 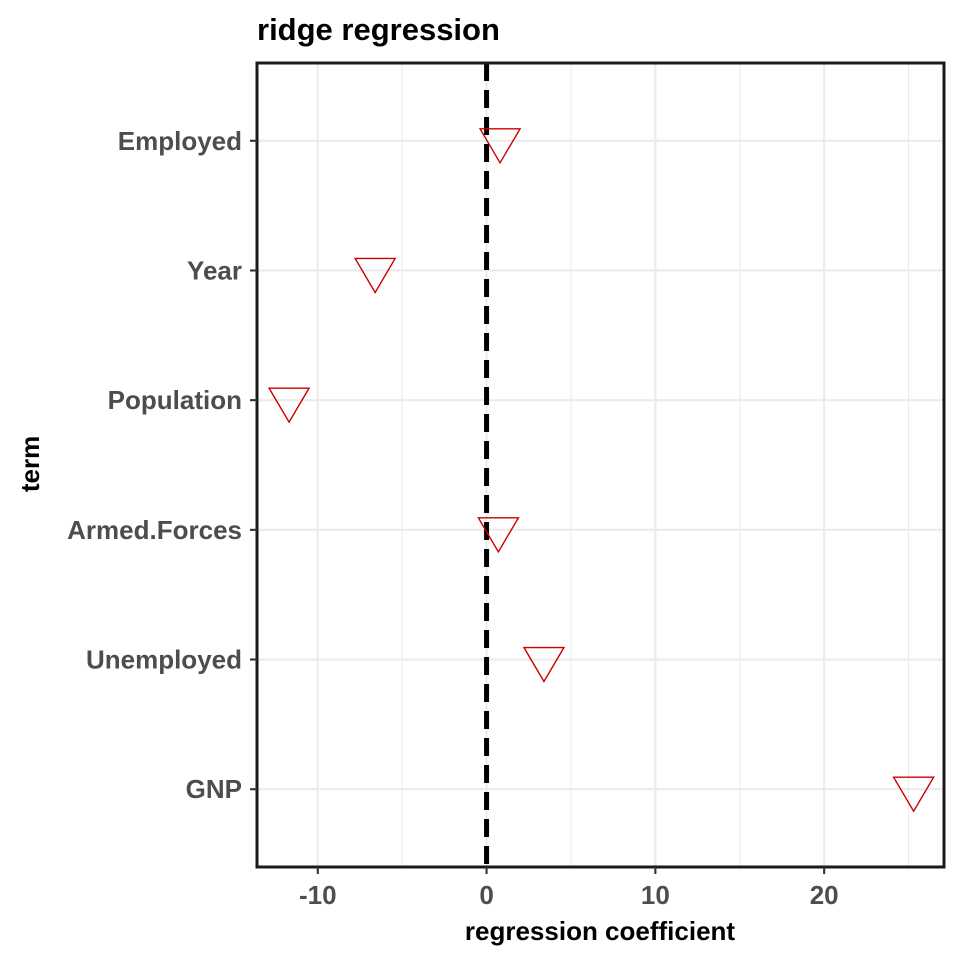 What do you see at coordinates (498, 535) in the screenshot?
I see `point-armed-forces` at bounding box center [498, 535].